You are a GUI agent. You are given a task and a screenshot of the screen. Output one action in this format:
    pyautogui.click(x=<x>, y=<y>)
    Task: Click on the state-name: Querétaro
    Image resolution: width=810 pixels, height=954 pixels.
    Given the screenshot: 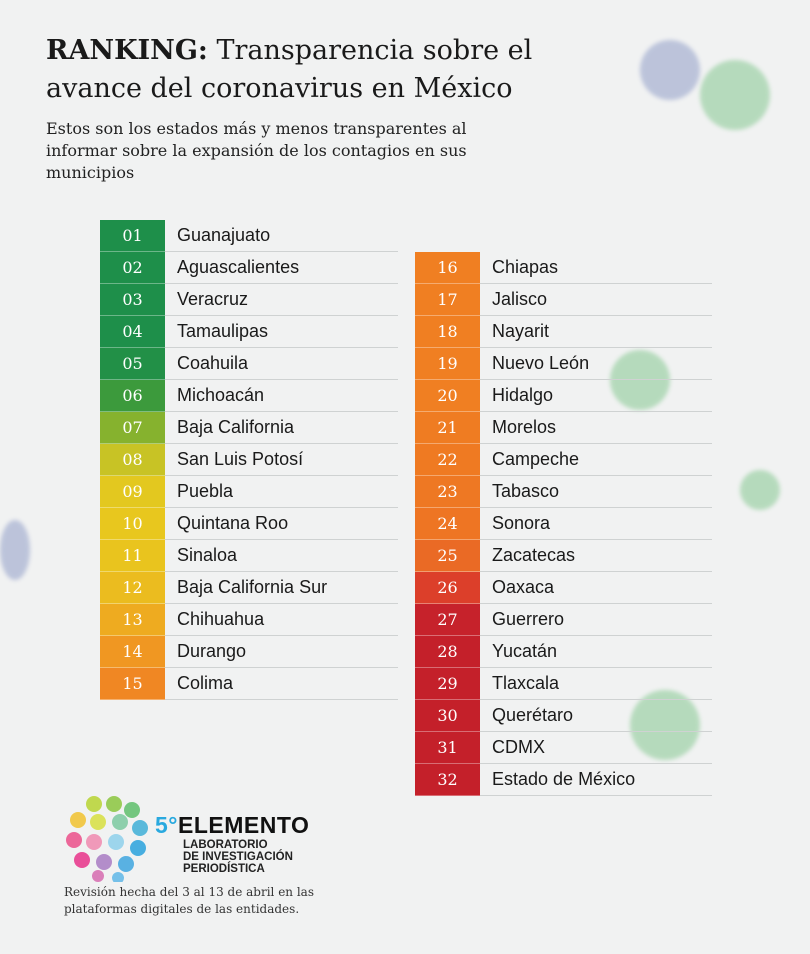 What is the action you would take?
    pyautogui.click(x=596, y=716)
    